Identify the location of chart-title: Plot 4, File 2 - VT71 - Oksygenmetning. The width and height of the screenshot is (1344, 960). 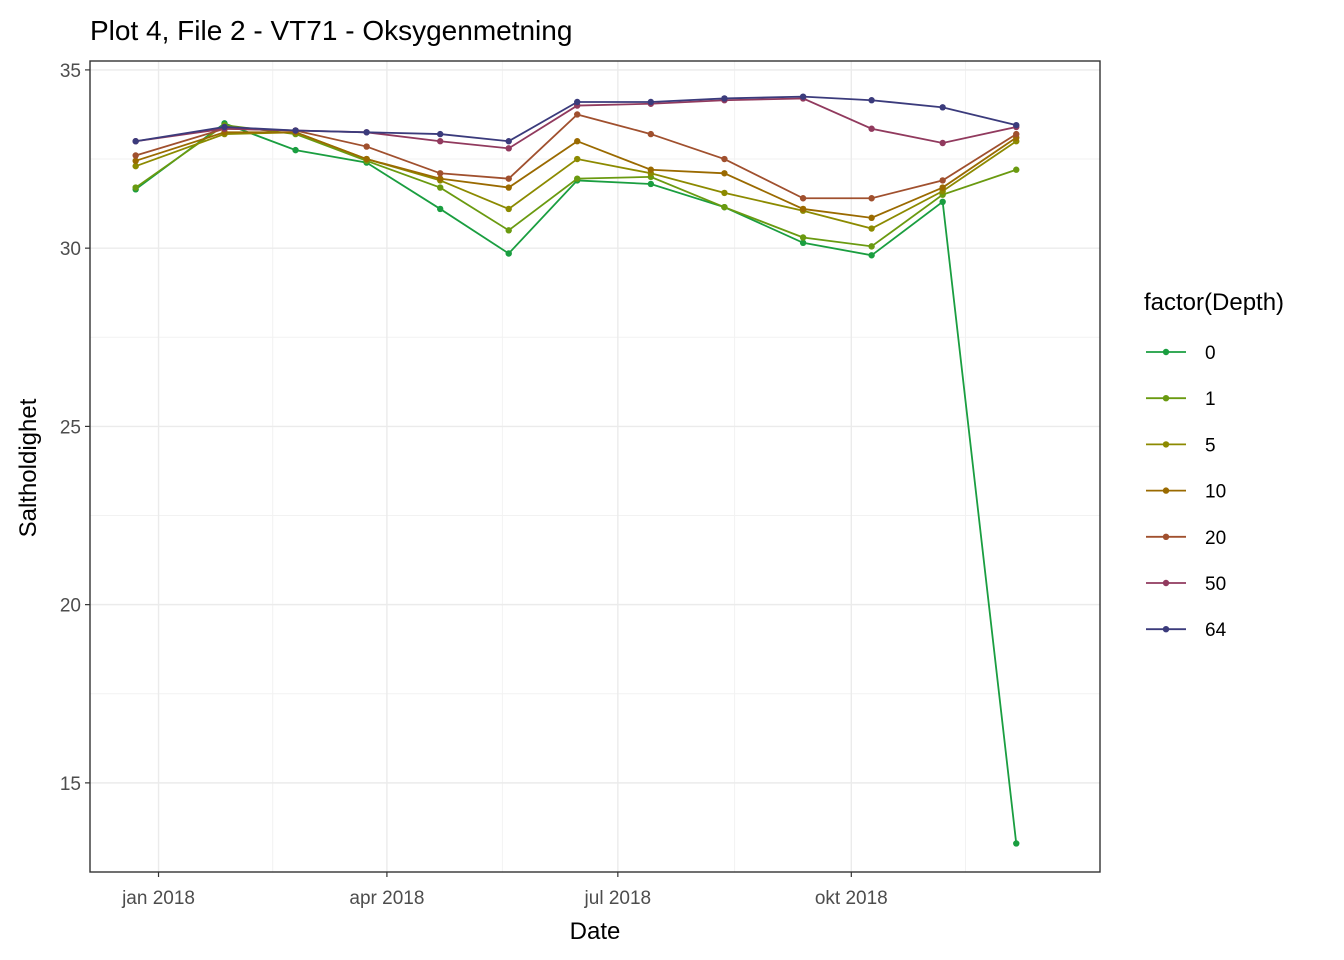
(331, 30).